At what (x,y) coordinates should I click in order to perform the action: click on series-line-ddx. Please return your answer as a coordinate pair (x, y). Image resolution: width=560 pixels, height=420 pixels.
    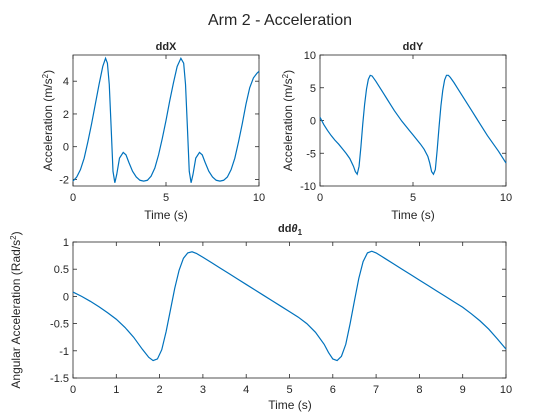
    Looking at the image, I should click on (166, 119).